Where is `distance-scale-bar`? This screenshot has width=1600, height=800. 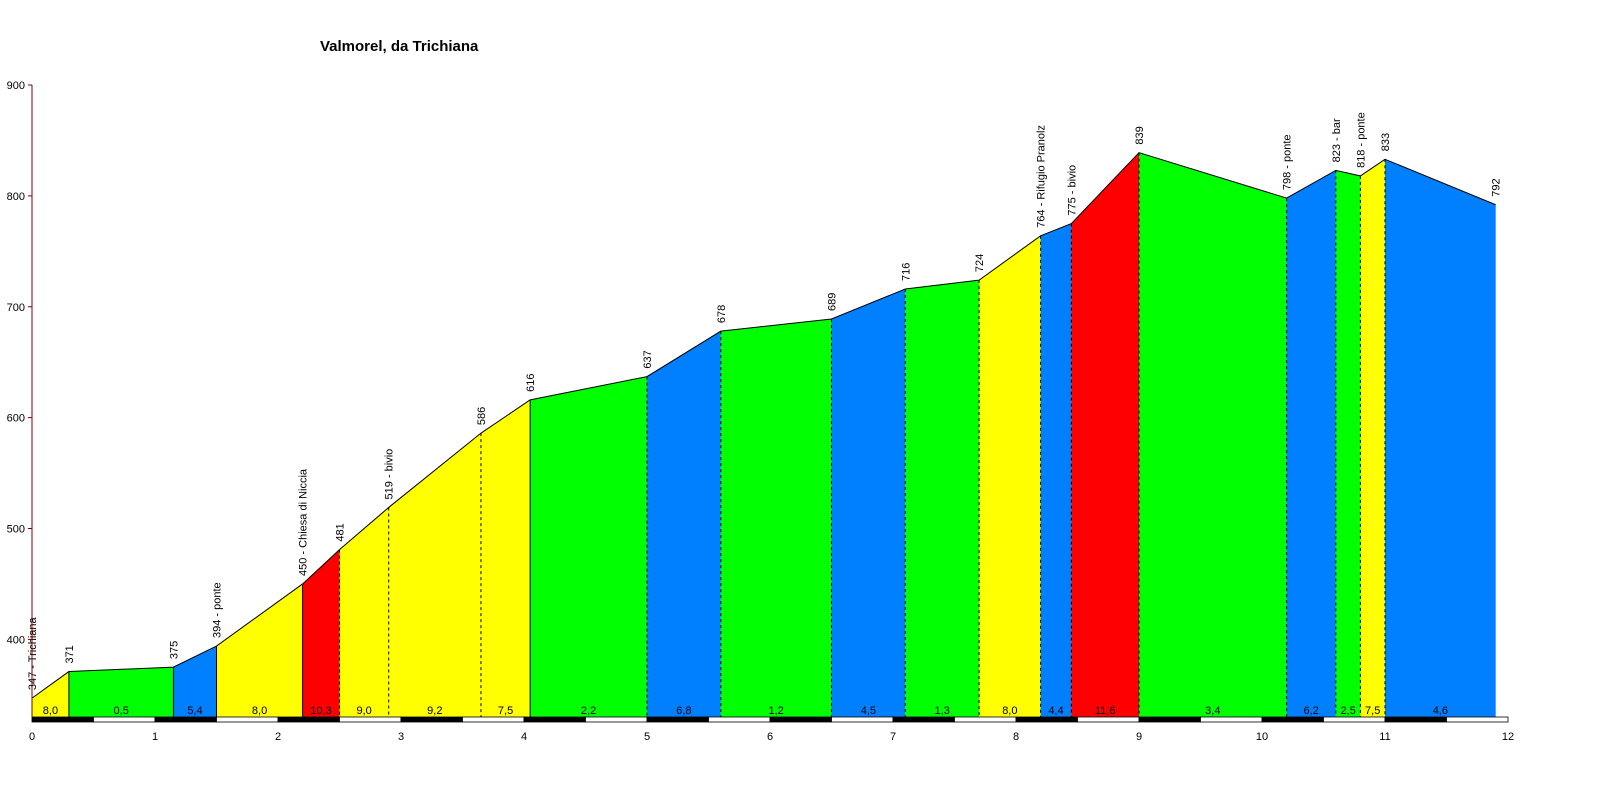 distance-scale-bar is located at coordinates (770, 719).